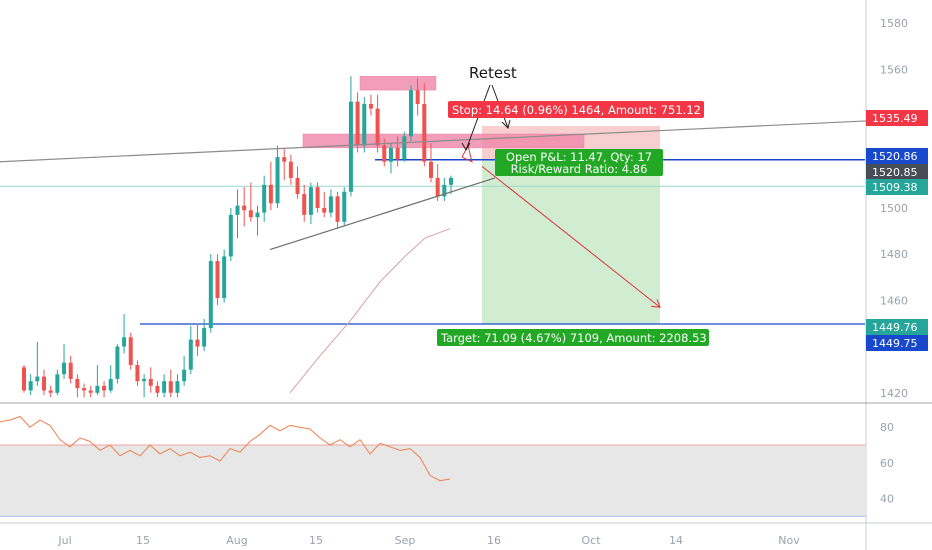 Image resolution: width=932 pixels, height=550 pixels. I want to click on target-label-bg, so click(573, 337).